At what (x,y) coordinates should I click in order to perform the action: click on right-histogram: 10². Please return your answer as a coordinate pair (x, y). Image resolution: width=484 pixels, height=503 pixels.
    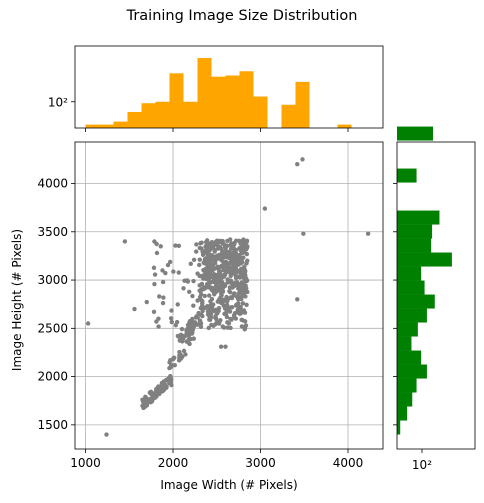
    Looking at the image, I should click on (434, 299).